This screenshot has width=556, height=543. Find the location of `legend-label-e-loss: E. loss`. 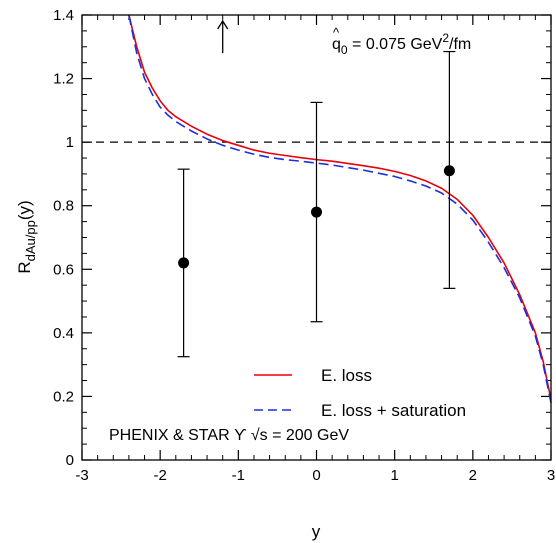

legend-label-e-loss: E. loss is located at coordinates (346, 375).